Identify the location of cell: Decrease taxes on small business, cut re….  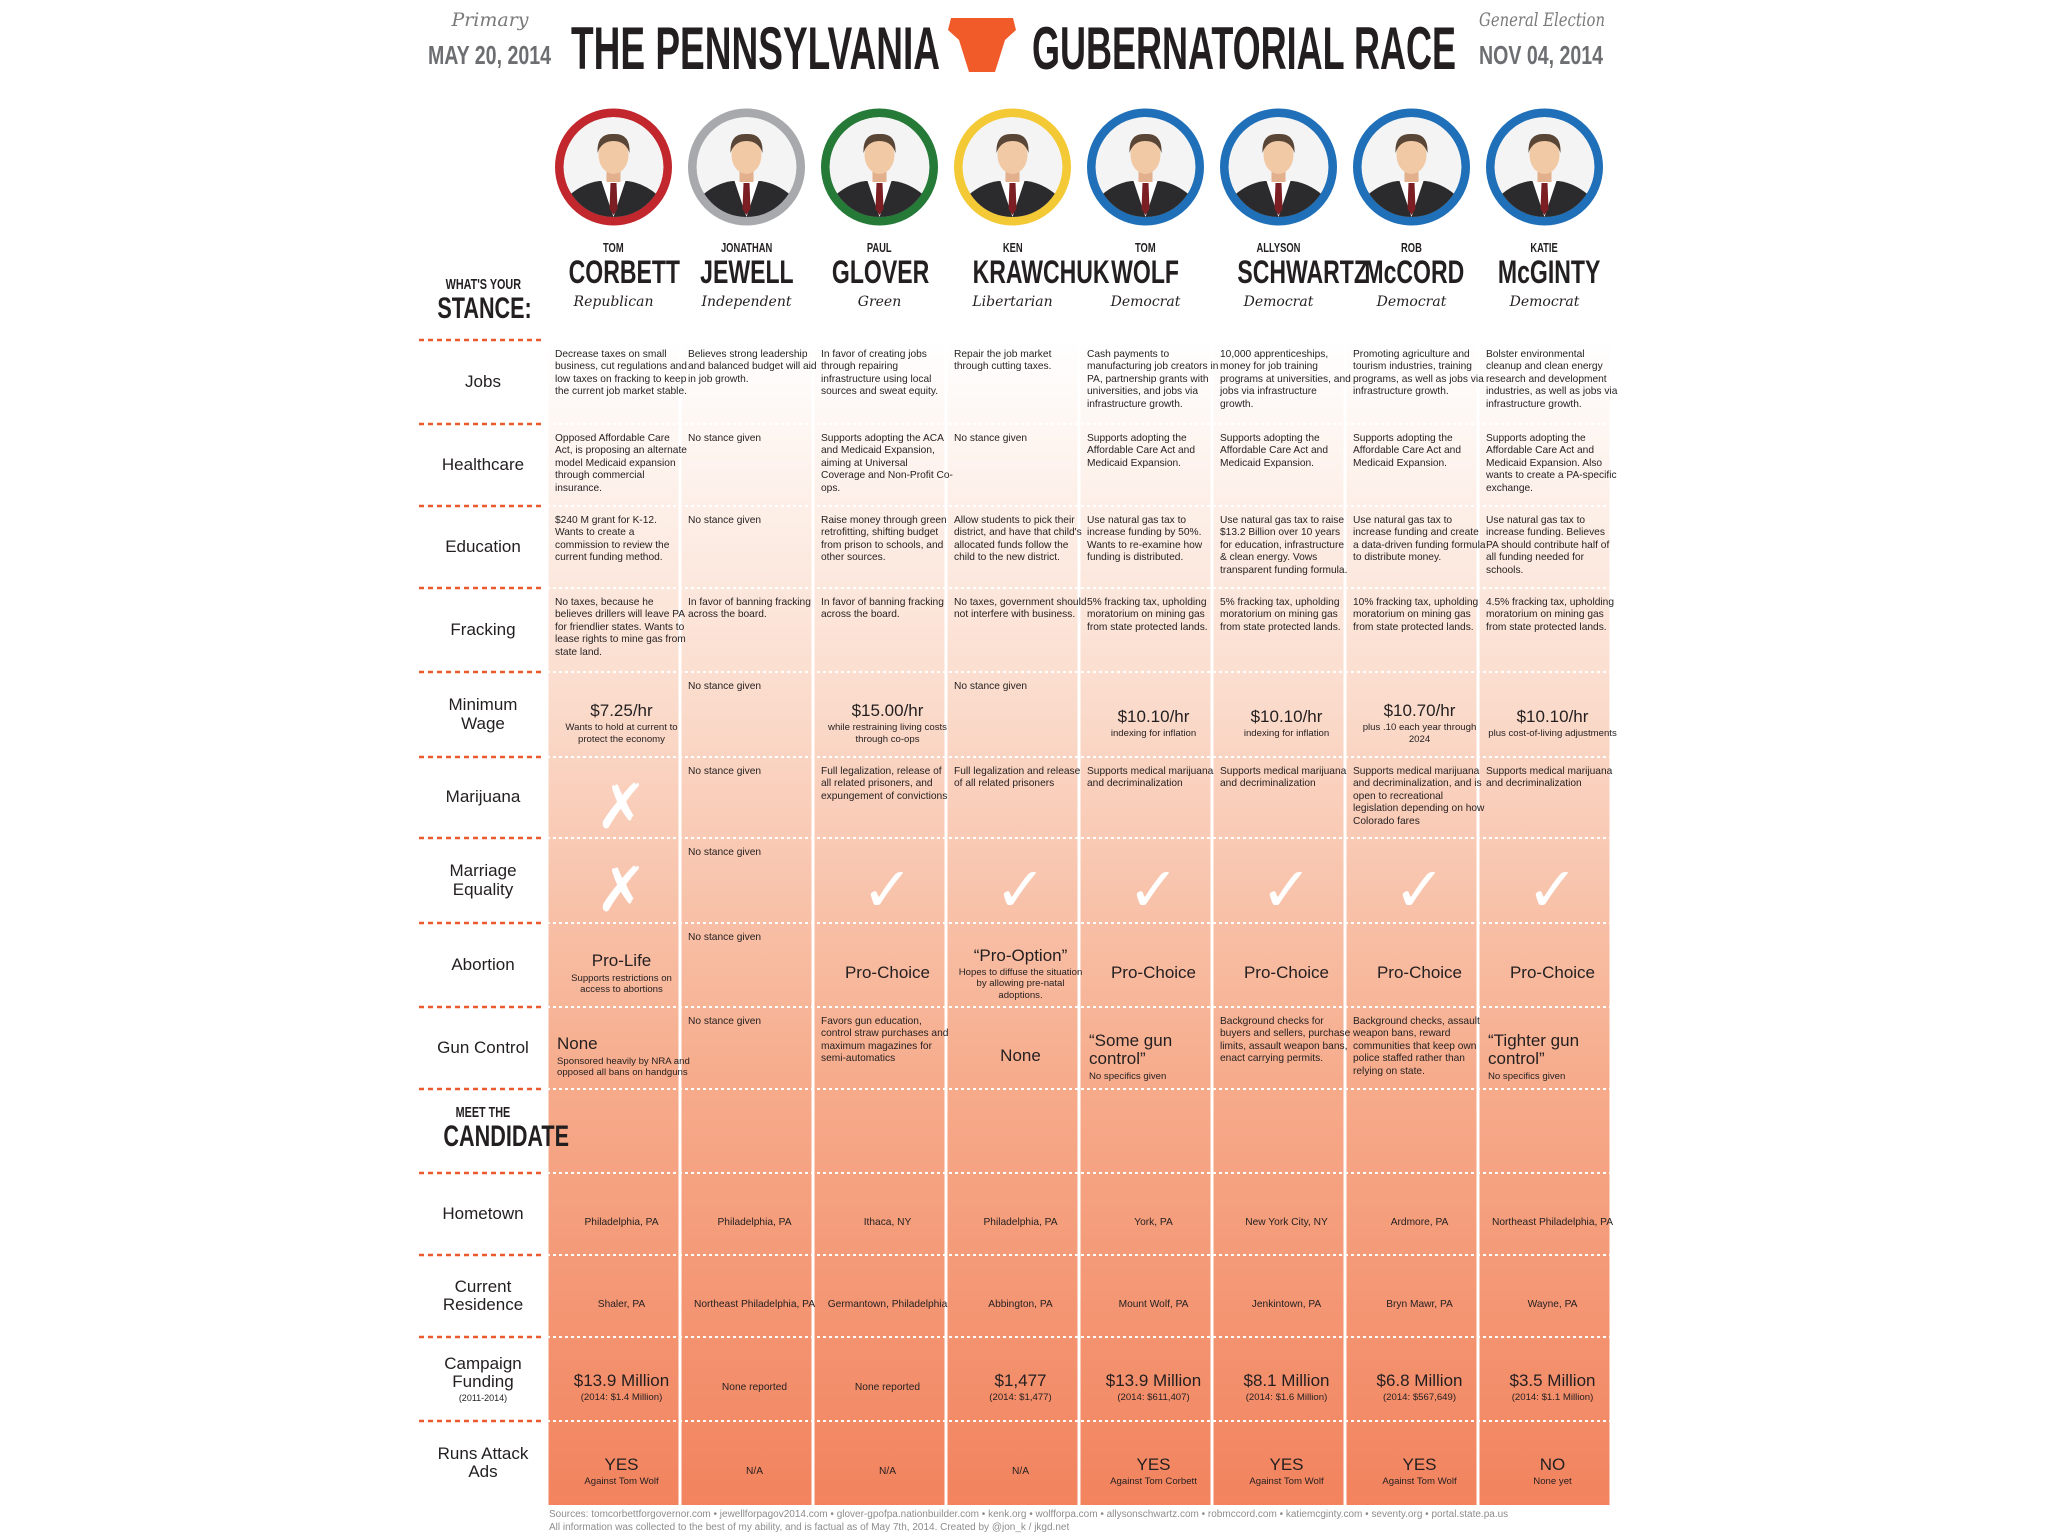
(621, 391).